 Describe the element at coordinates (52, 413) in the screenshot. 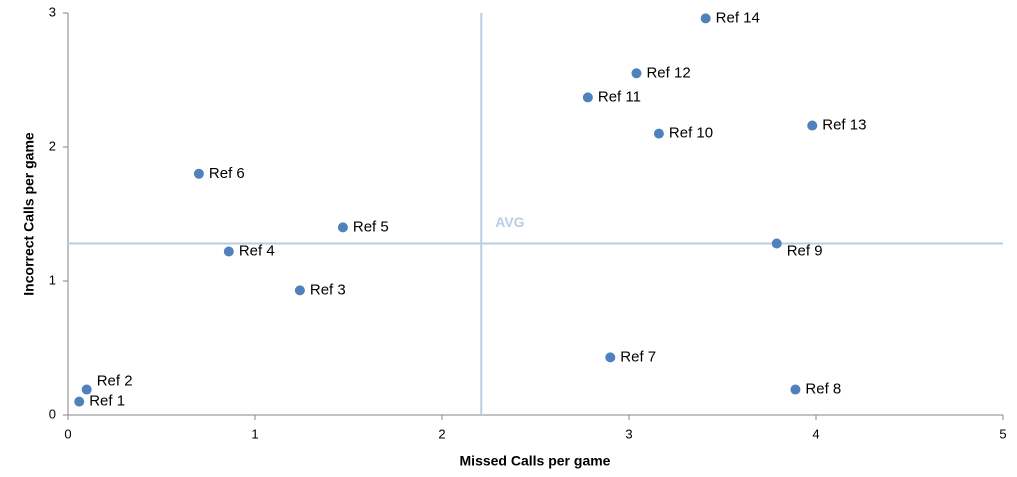

I see `y-tick-label: 0` at that location.